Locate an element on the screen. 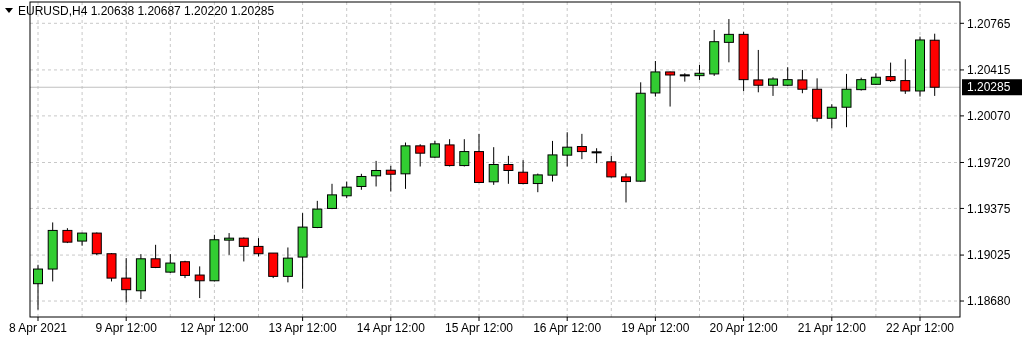 This screenshot has width=1024, height=345. y-tick-label: 1.19025 is located at coordinates (989, 255).